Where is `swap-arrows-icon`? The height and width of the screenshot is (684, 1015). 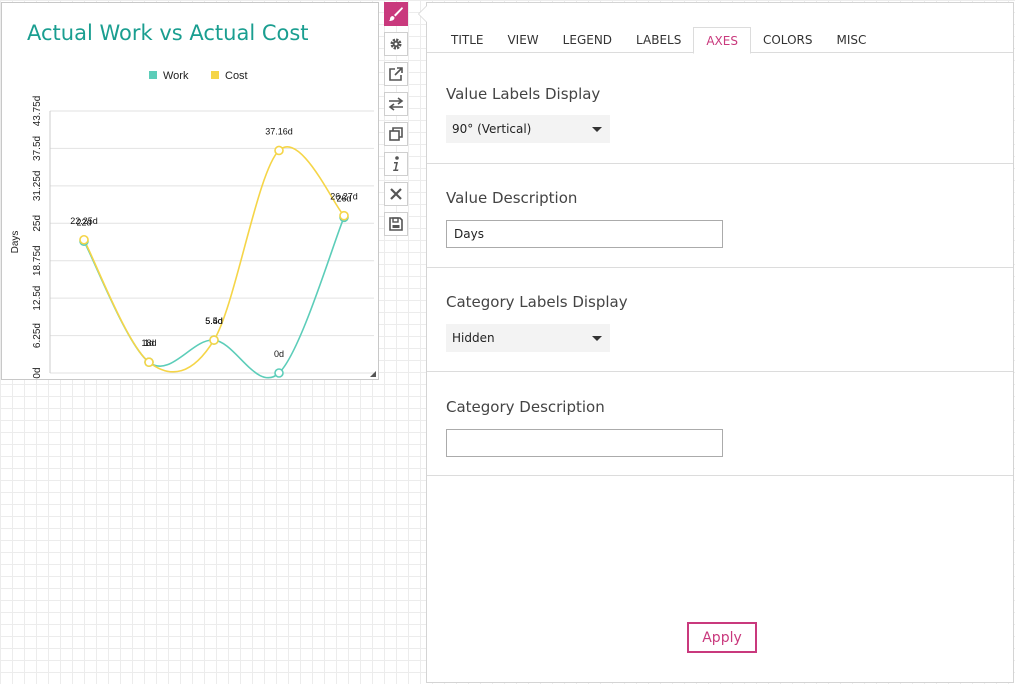 swap-arrows-icon is located at coordinates (396, 104).